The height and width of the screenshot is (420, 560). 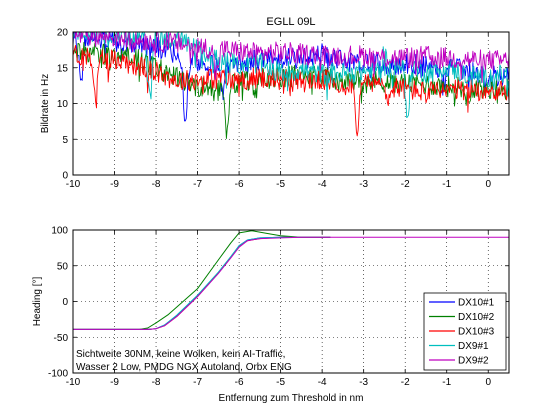 I want to click on chart-legend: DX10#1 DX10#2 DX10#3 DX9#1 DX9#2, so click(x=465, y=331).